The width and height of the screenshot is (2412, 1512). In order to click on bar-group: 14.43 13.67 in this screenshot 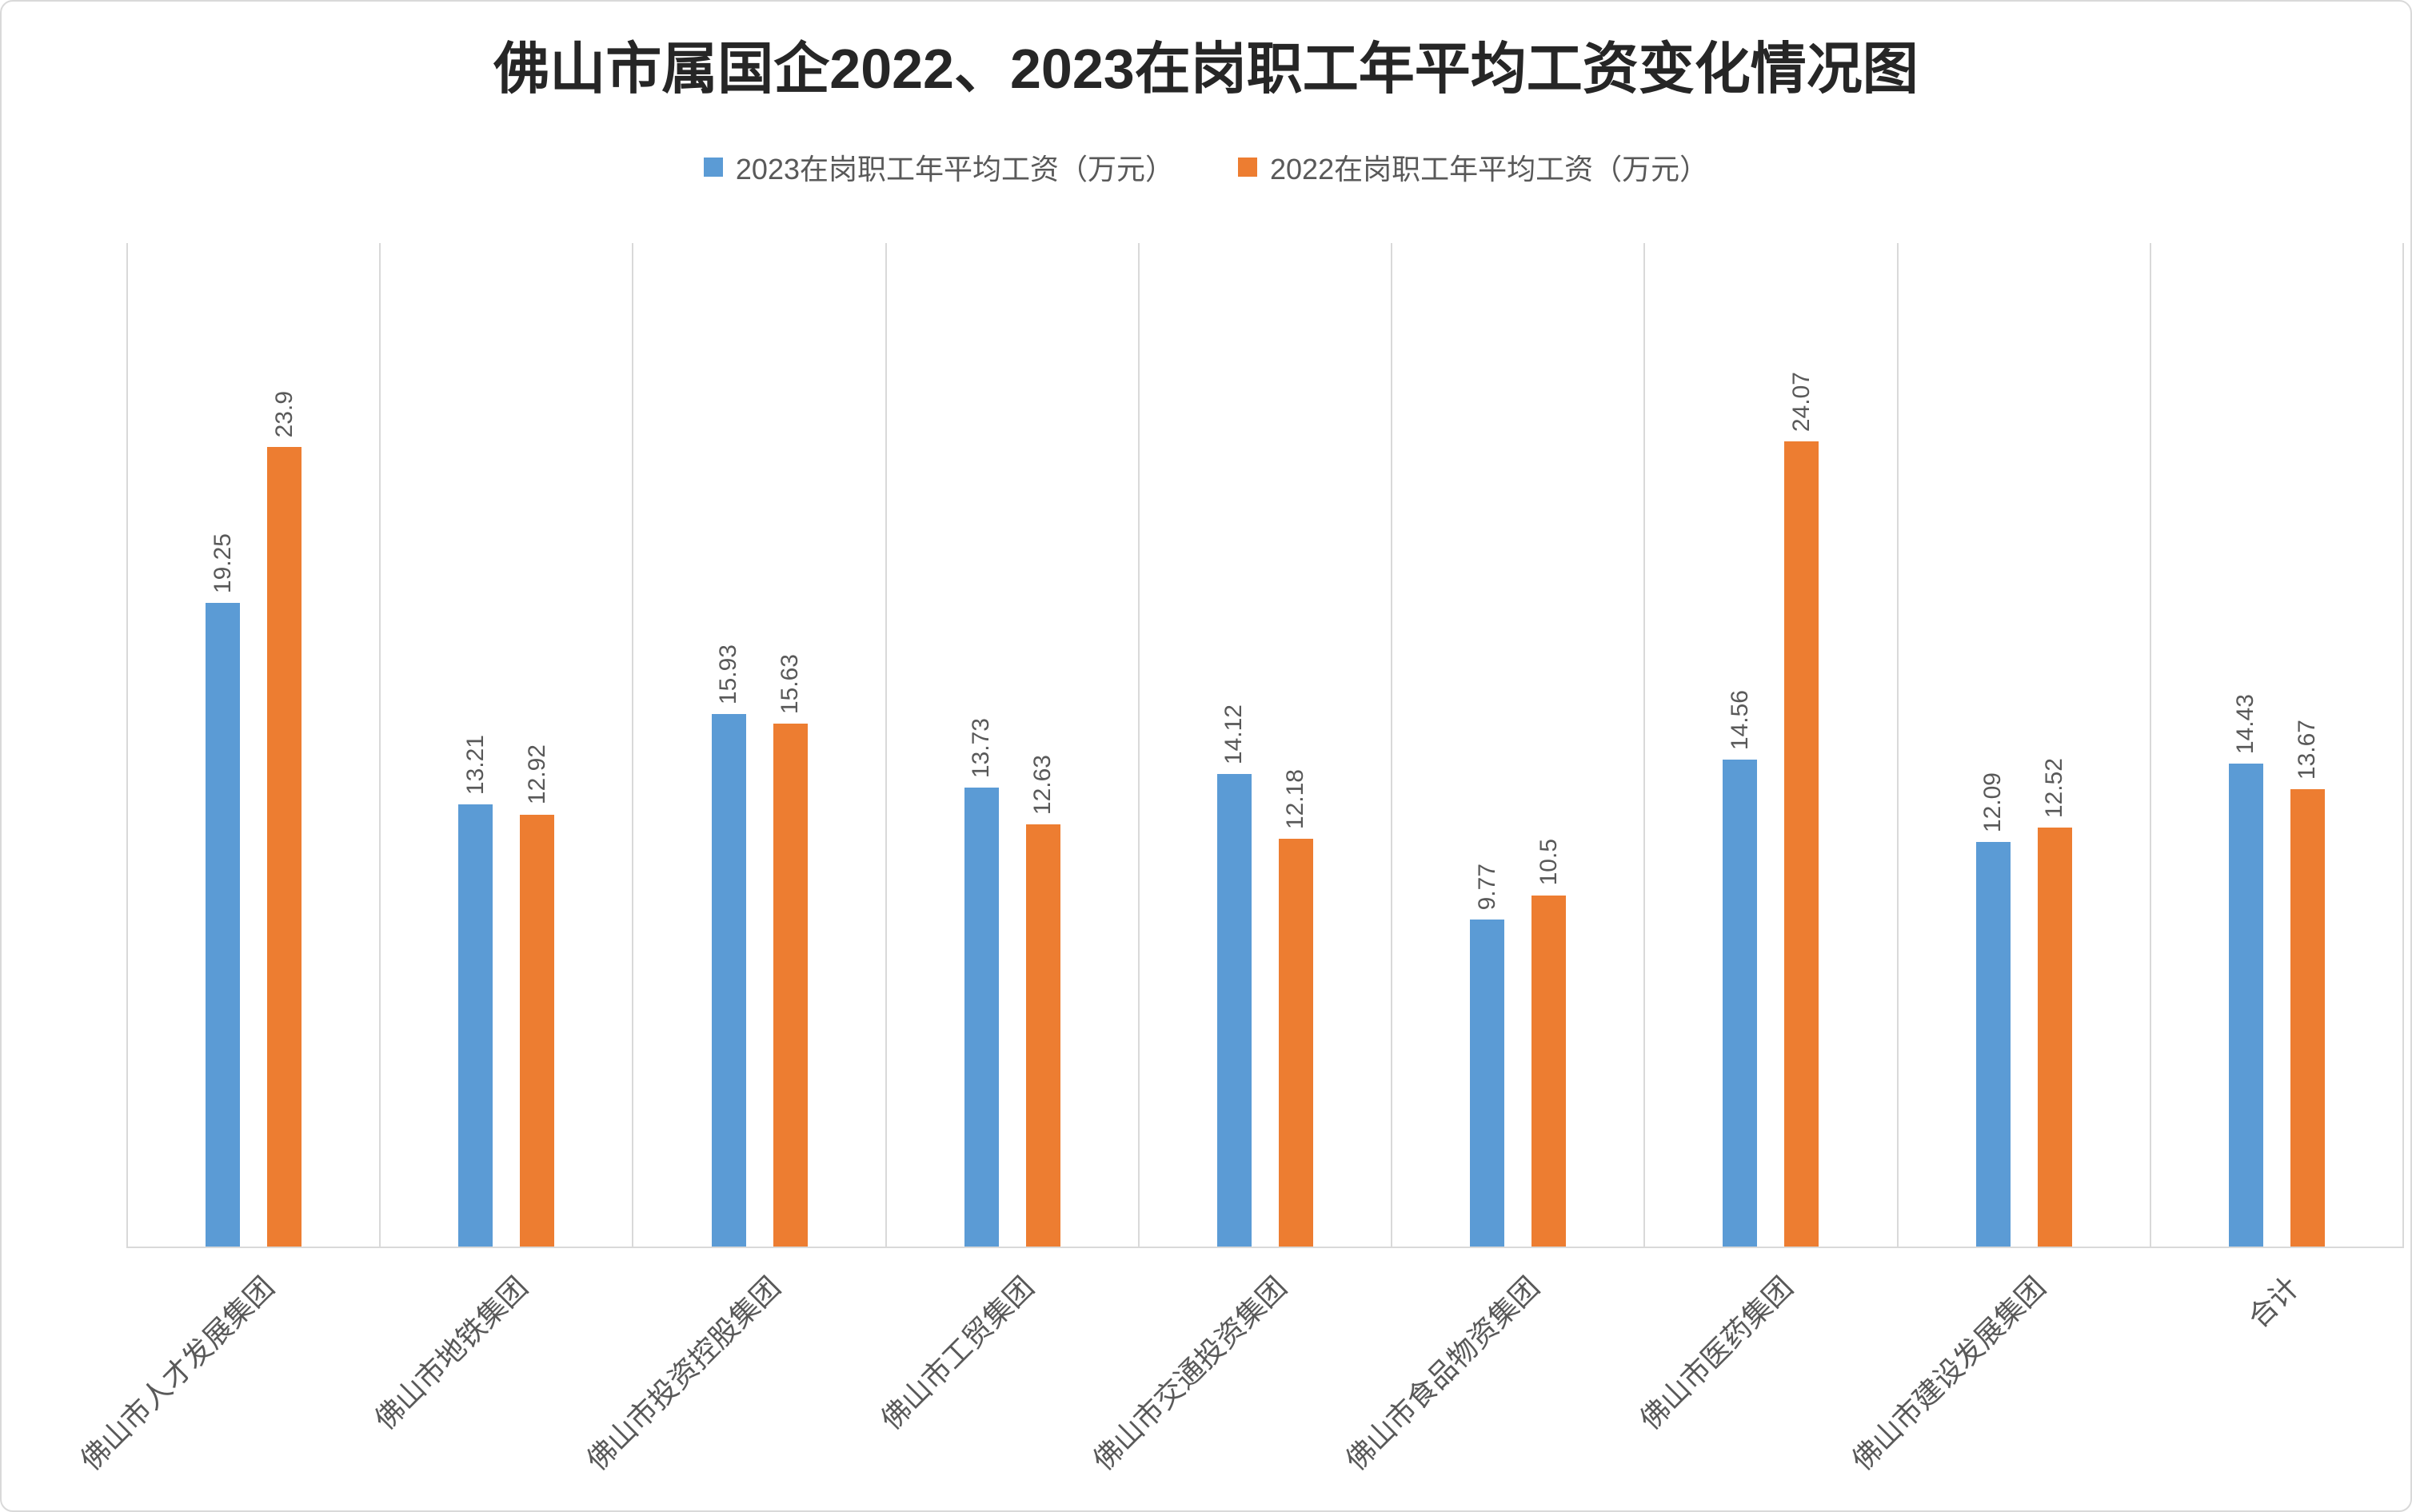, I will do `click(2275, 745)`.